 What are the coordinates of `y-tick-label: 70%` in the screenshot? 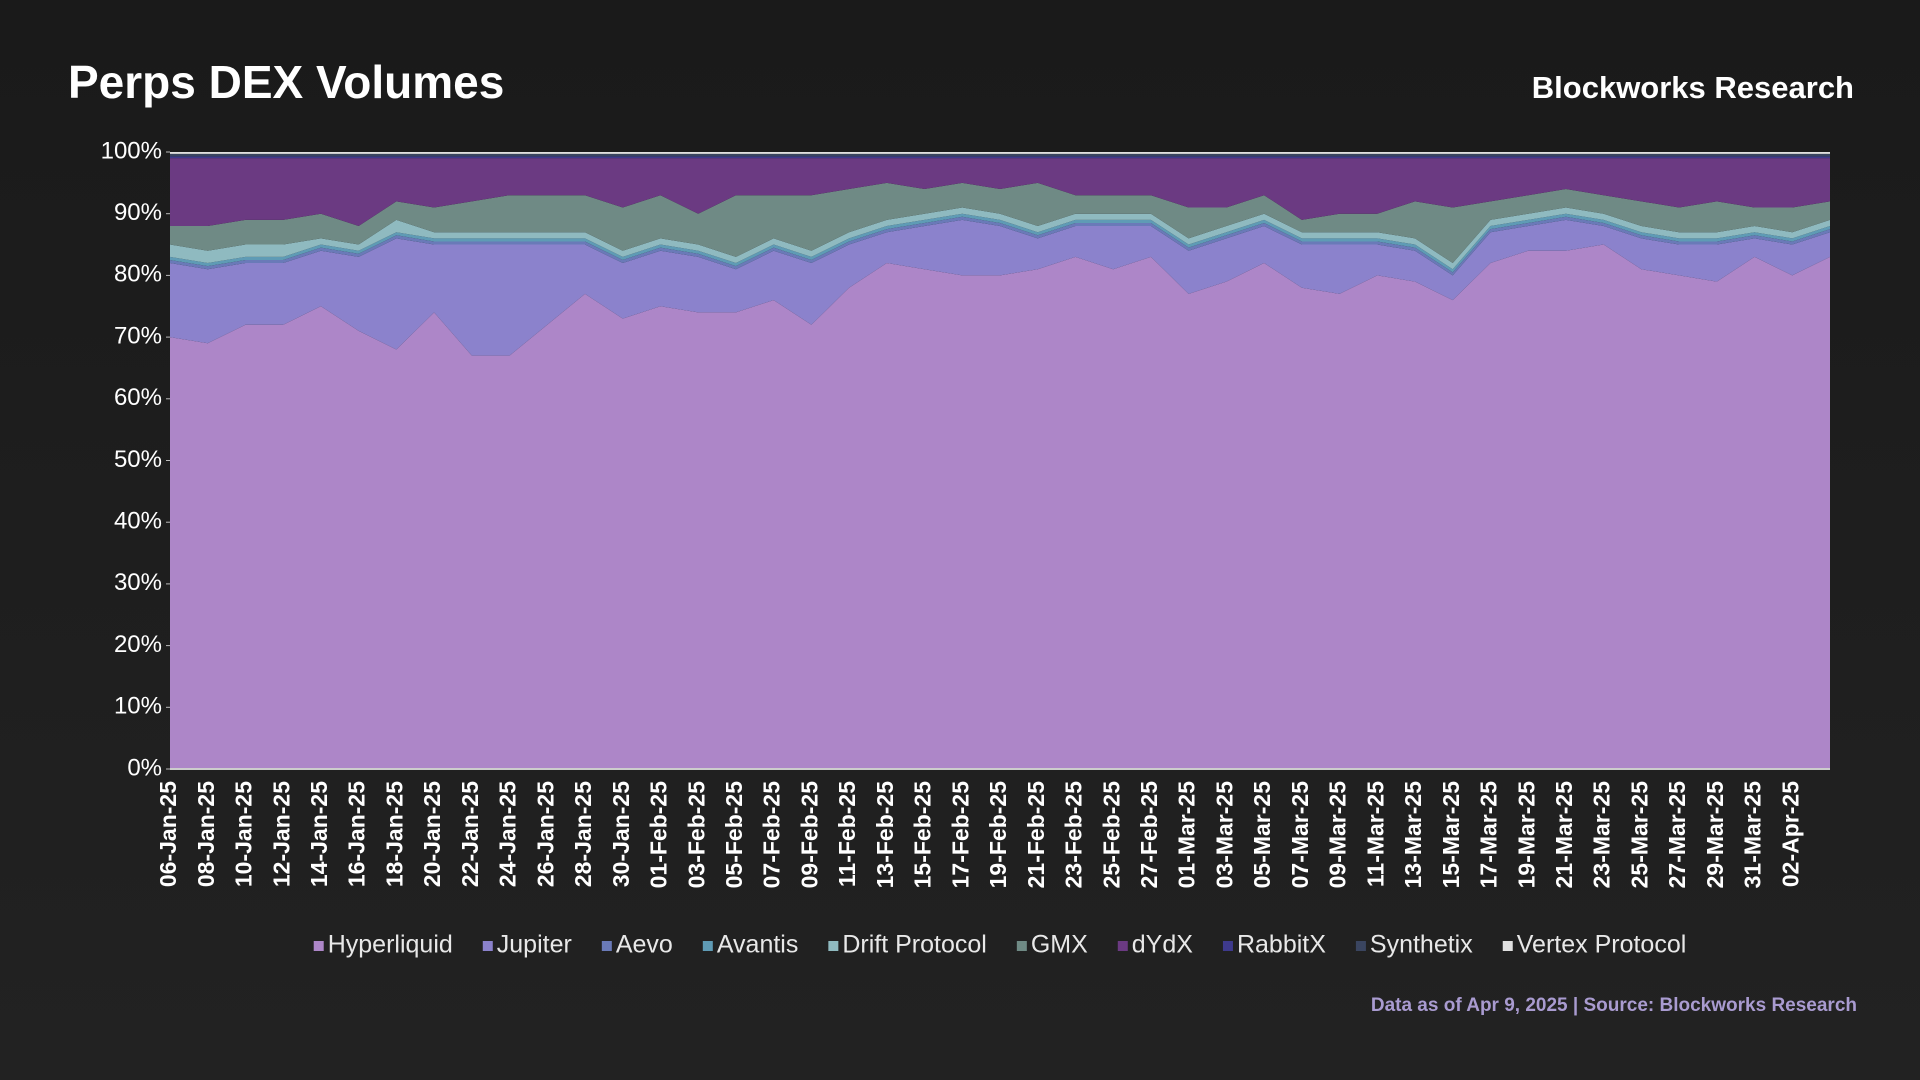 It's located at (138, 335).